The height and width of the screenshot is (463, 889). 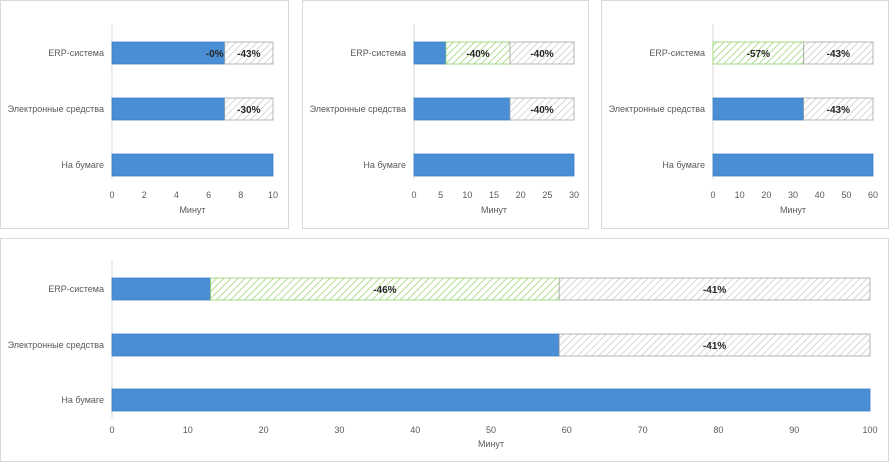 I want to click on percent-label: -46%, so click(x=384, y=290).